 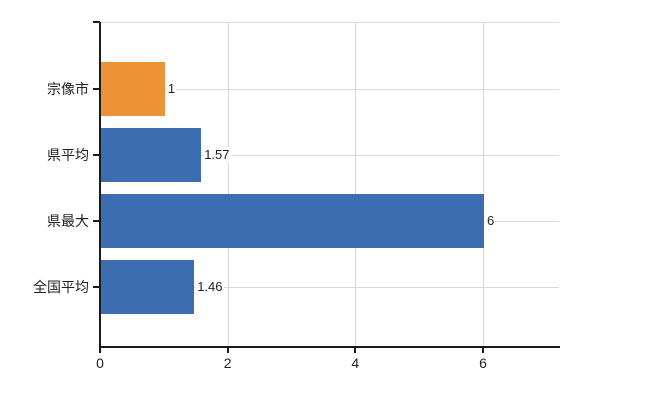 What do you see at coordinates (355, 363) in the screenshot?
I see `x-tick-label: 4` at bounding box center [355, 363].